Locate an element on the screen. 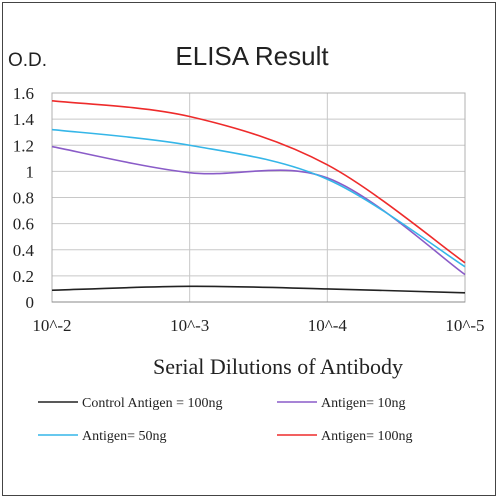  y-tick-label: 1.6 is located at coordinates (23, 93).